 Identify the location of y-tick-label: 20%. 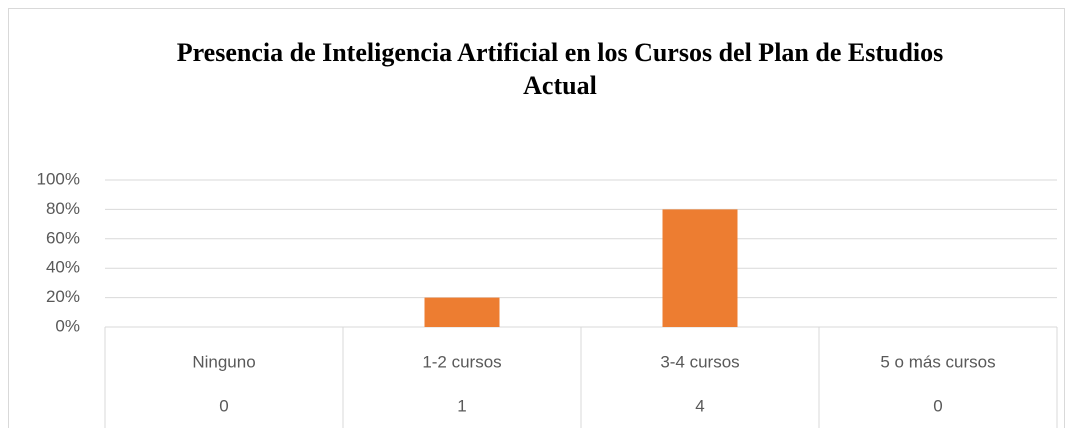
(63, 296).